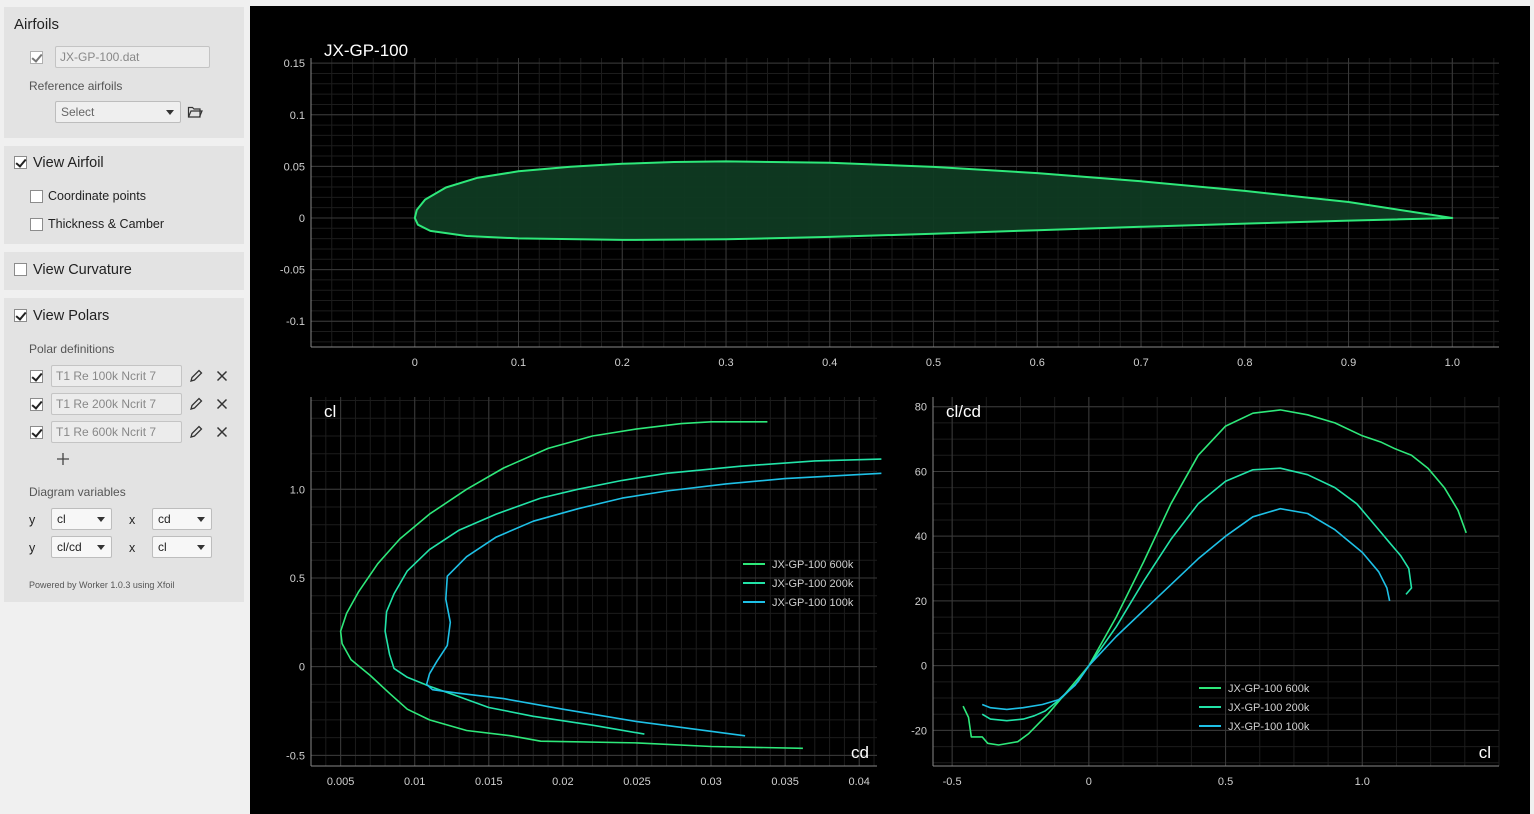 The width and height of the screenshot is (1534, 814). I want to click on x-tick-label: -0.5, so click(952, 782).